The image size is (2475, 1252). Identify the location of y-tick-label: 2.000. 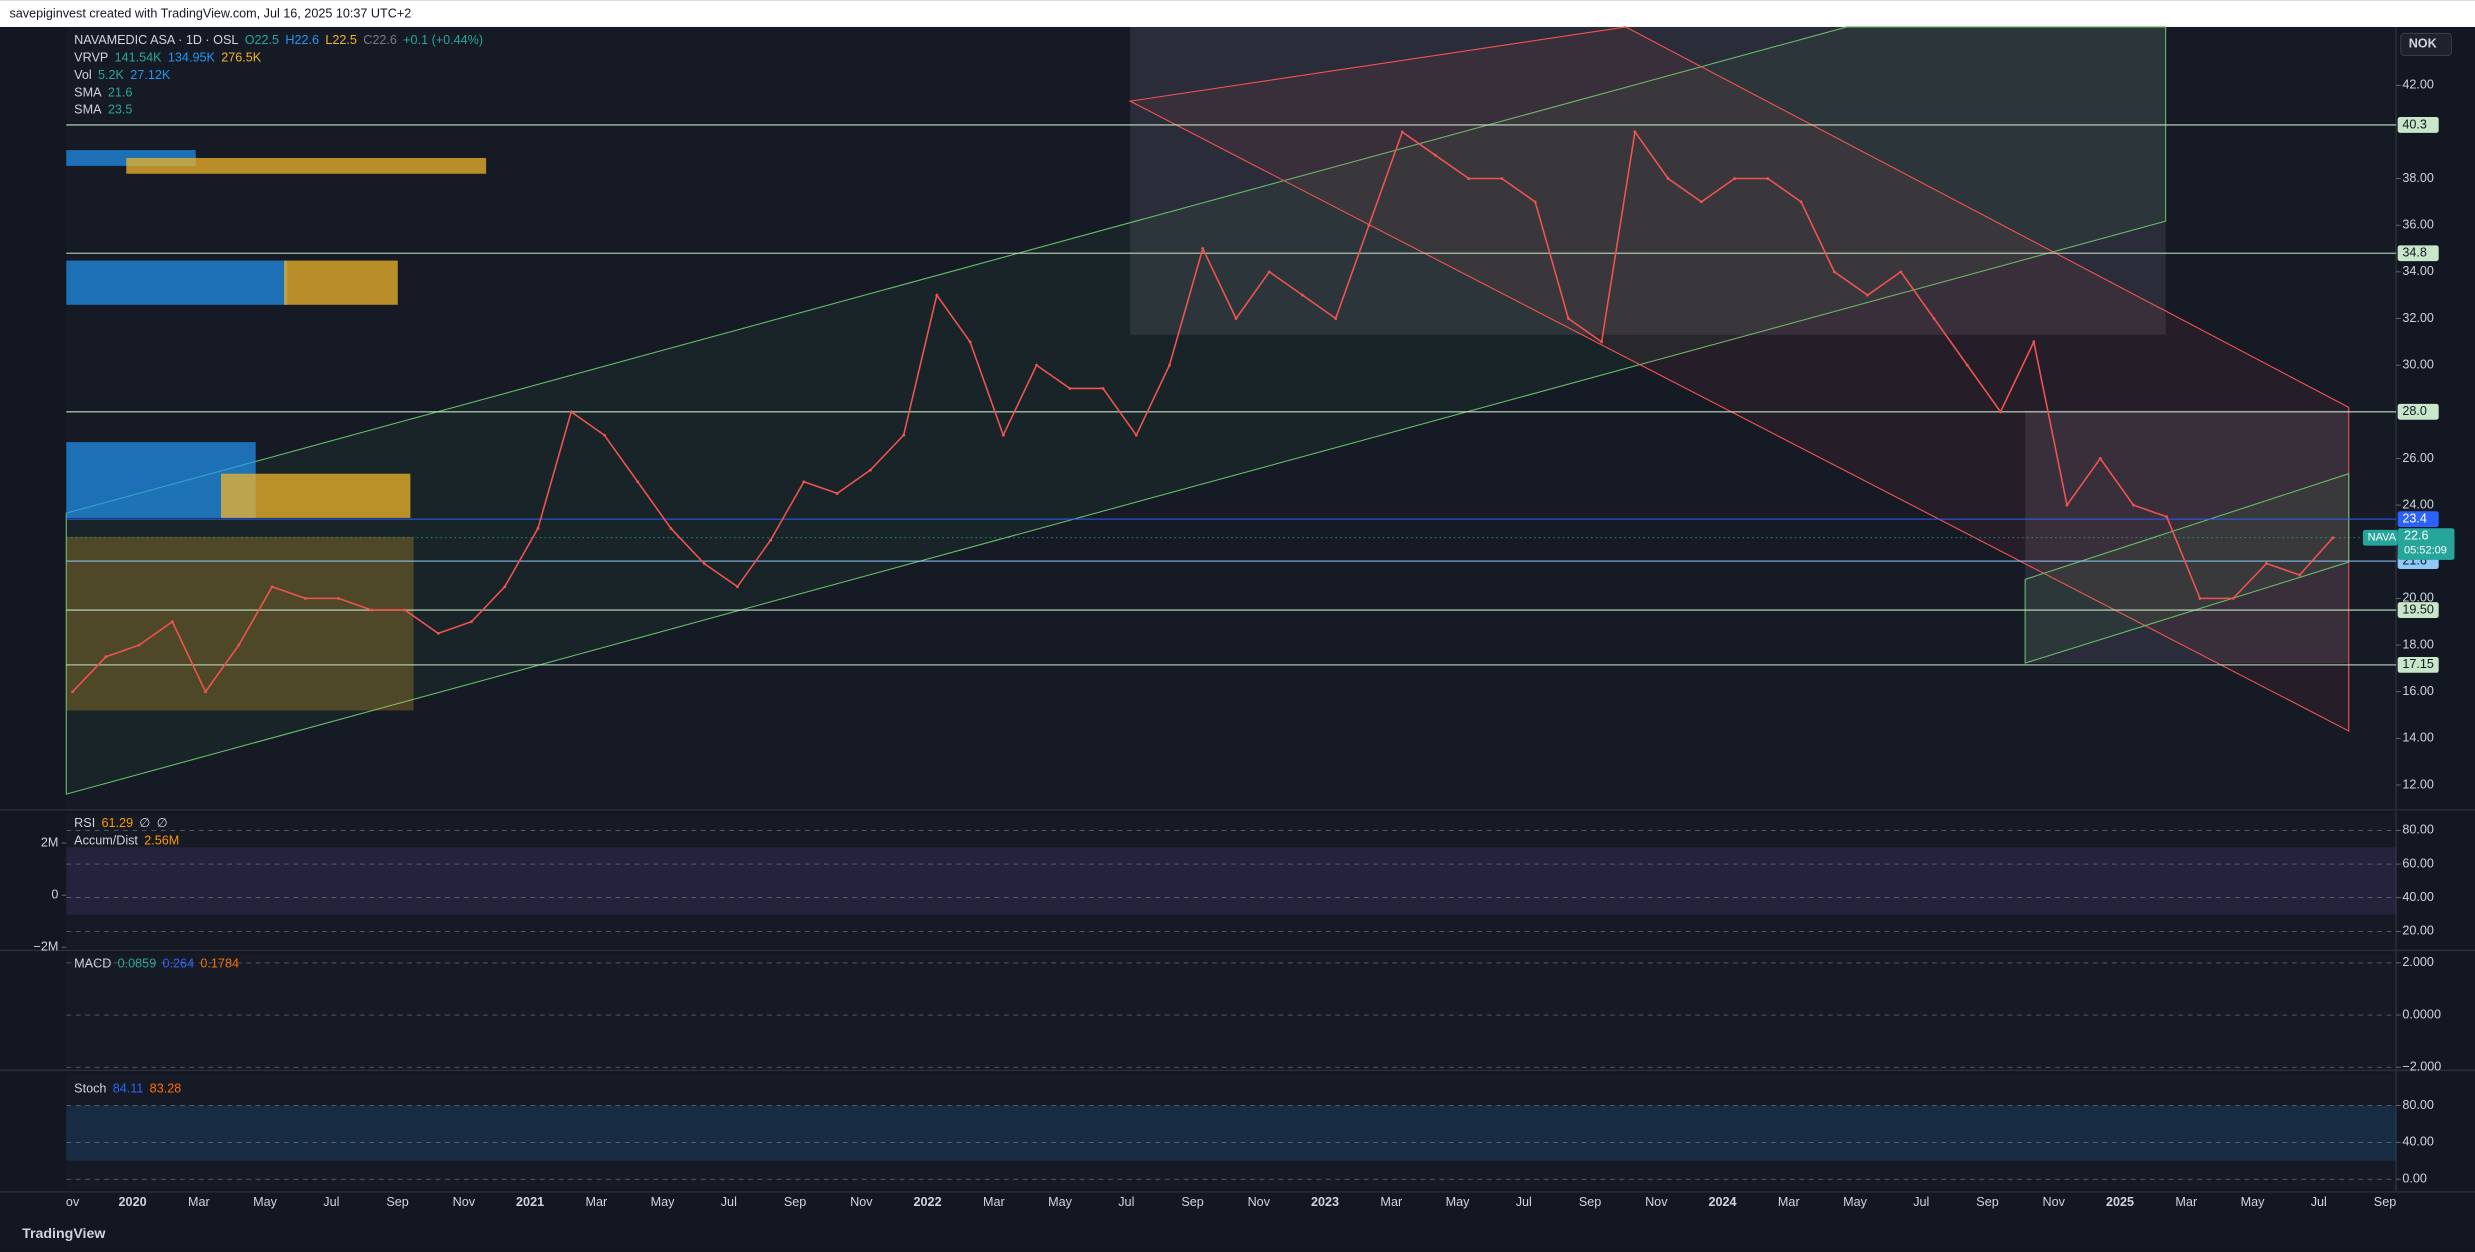
(2418, 962).